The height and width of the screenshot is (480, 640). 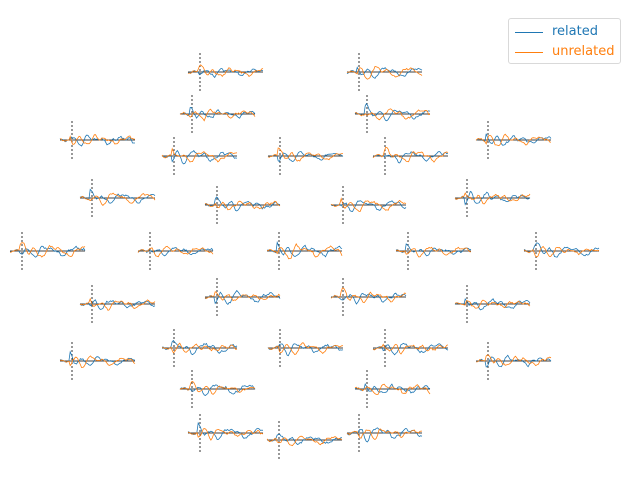 I want to click on trace-related-ch17, so click(x=433, y=250).